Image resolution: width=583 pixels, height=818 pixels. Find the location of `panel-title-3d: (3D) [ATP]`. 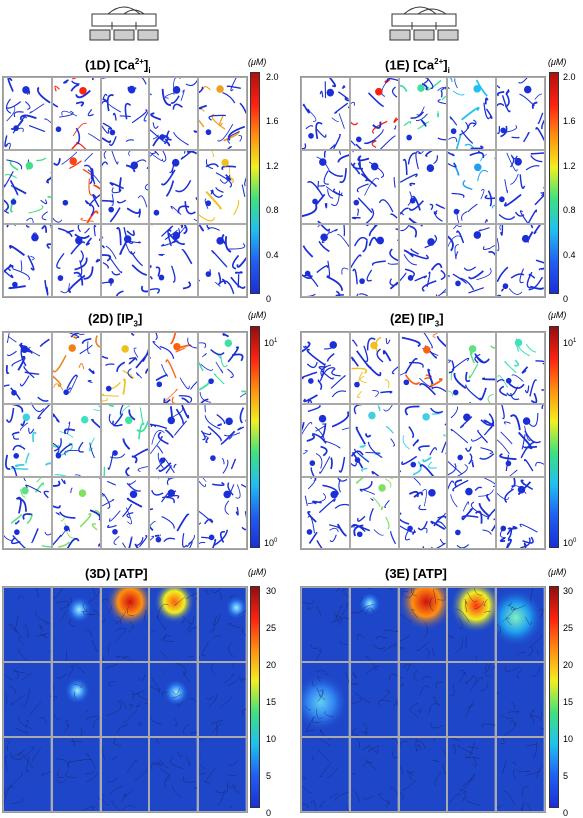

panel-title-3d: (3D) [ATP] is located at coordinates (116, 573).